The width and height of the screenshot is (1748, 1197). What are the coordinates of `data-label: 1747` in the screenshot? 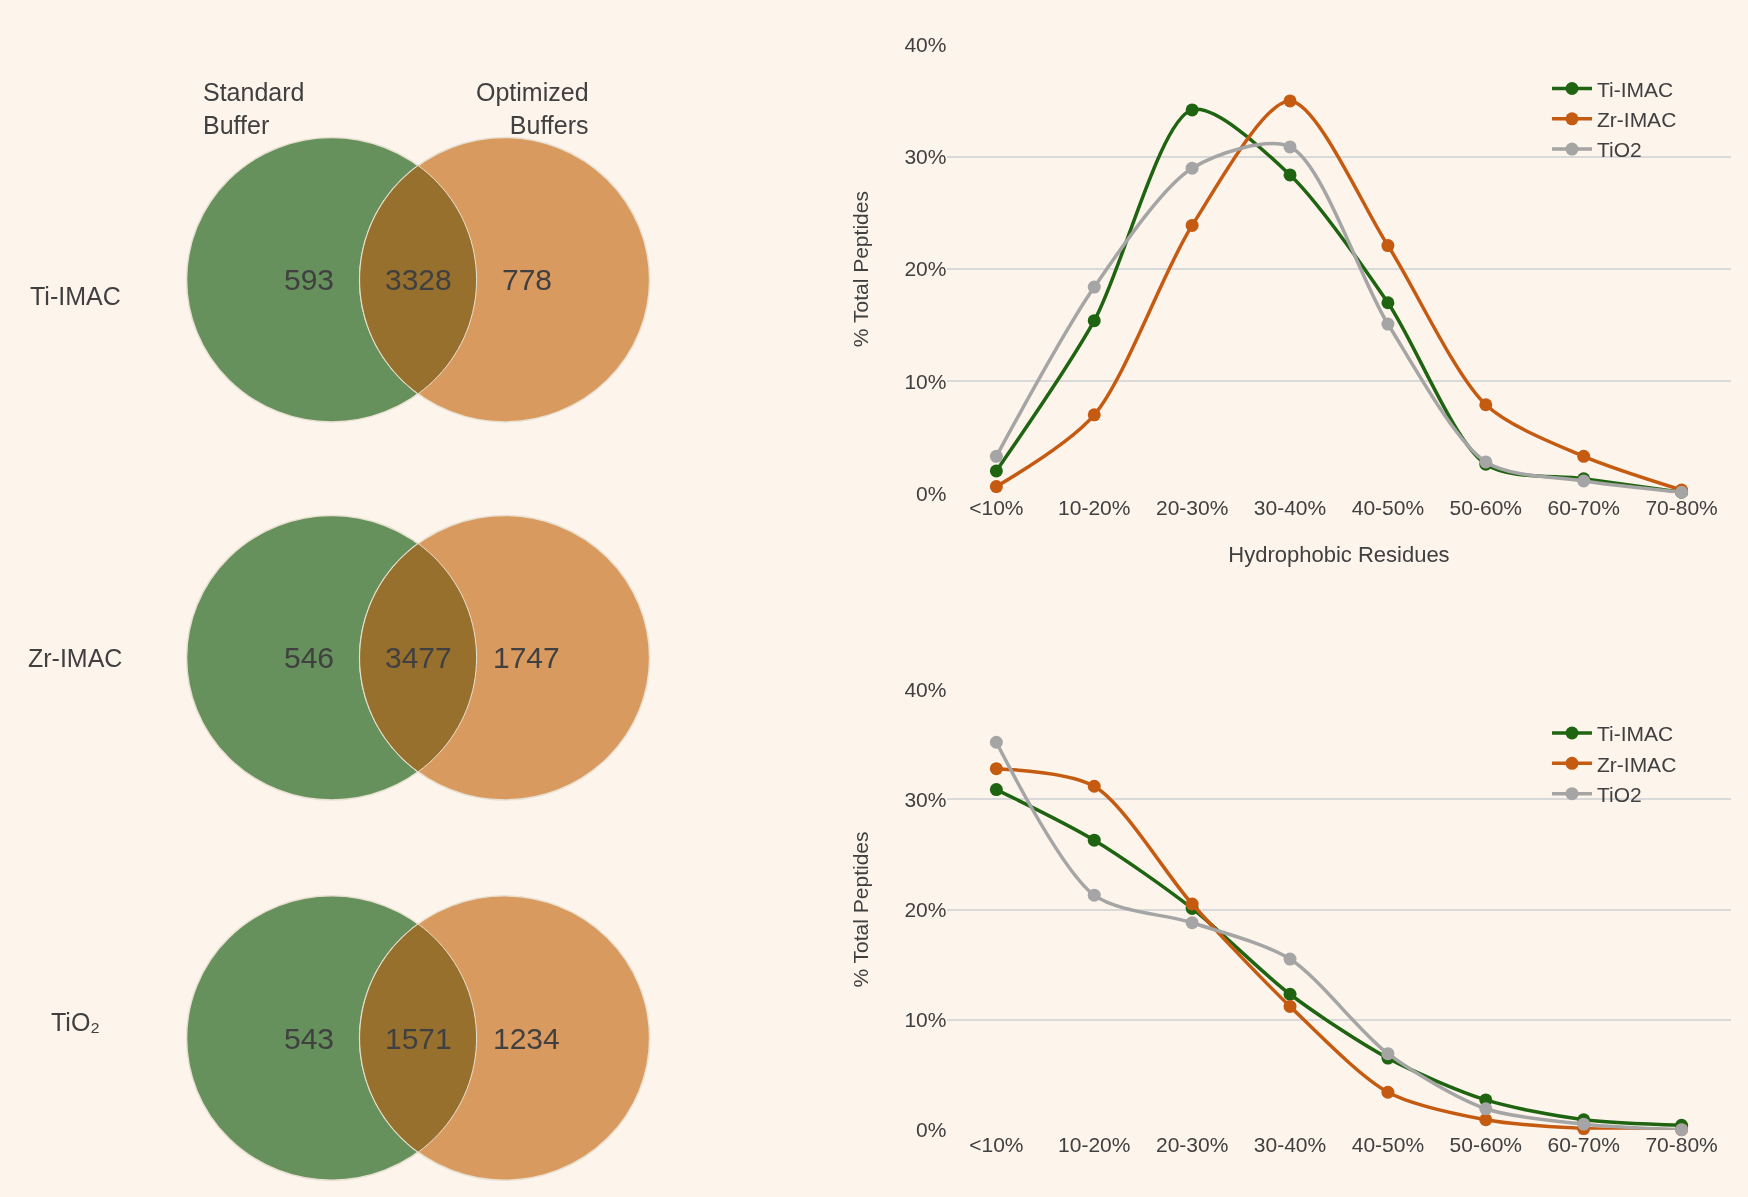 It's located at (526, 657).